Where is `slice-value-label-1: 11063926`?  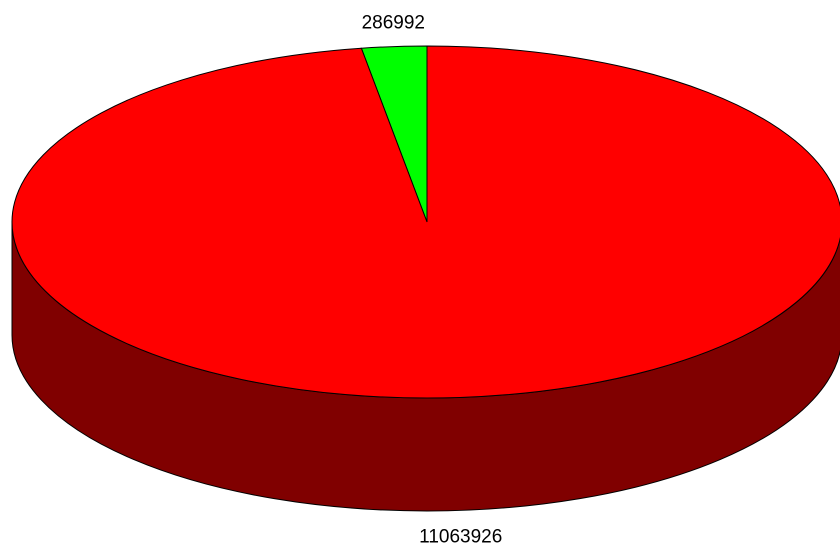
slice-value-label-1: 11063926 is located at coordinates (460, 536).